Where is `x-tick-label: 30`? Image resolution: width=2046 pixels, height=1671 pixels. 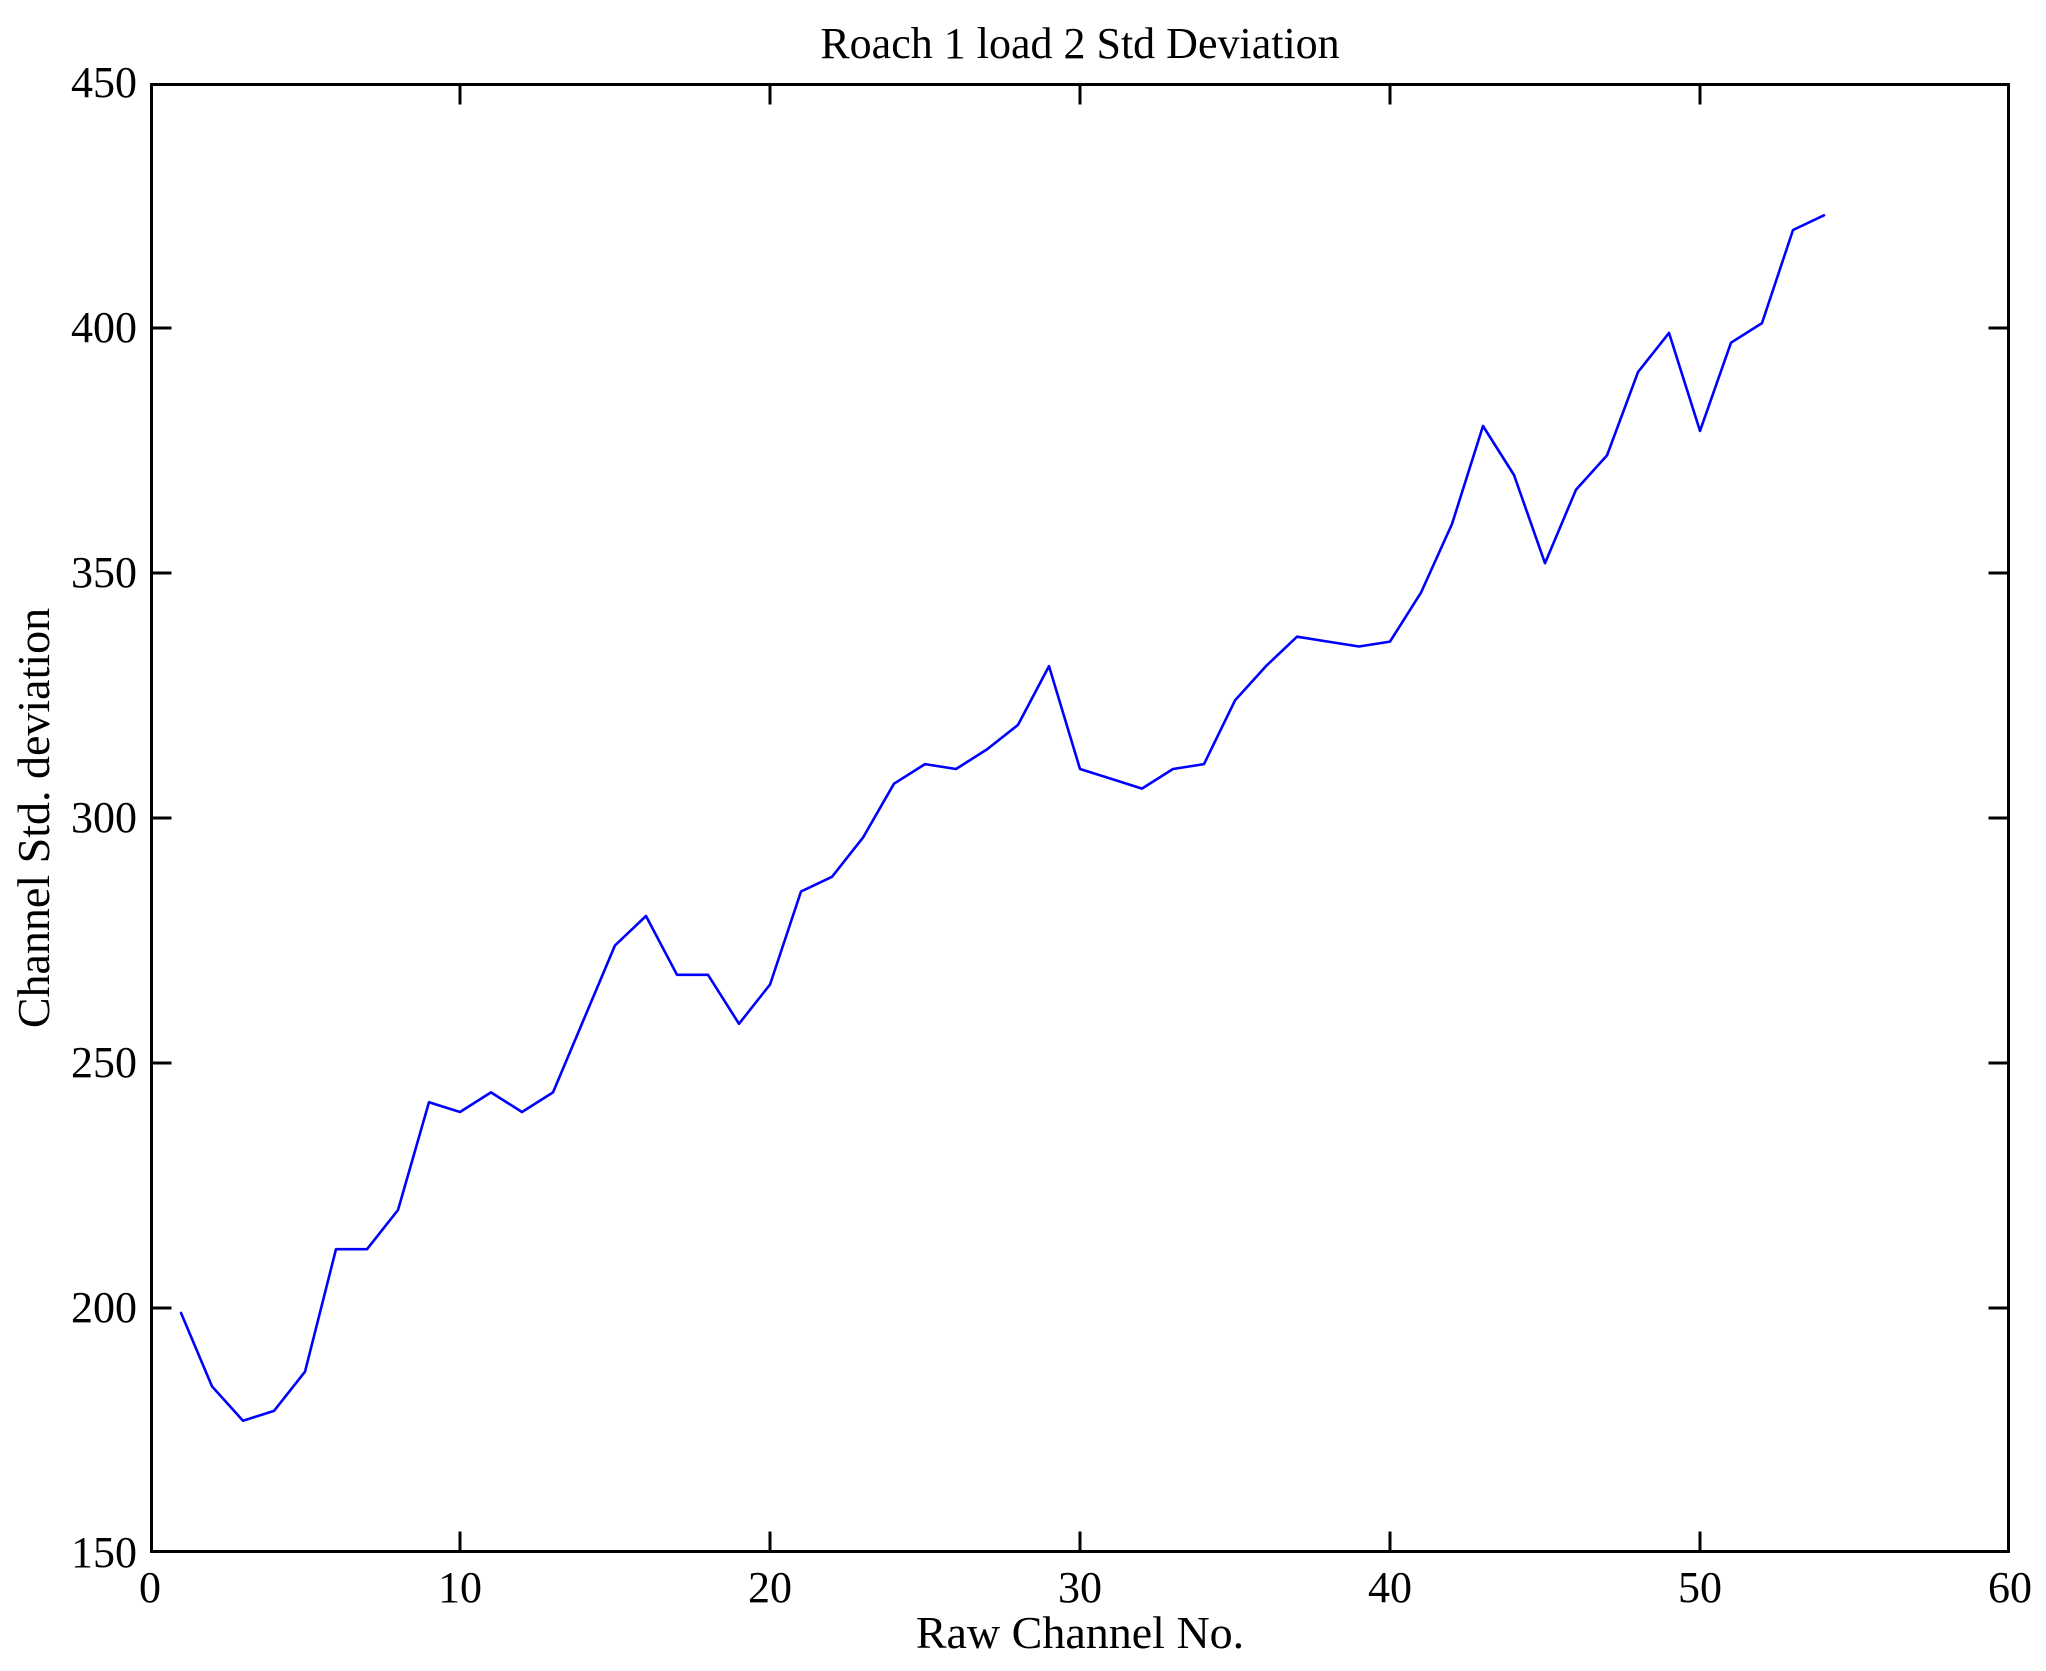
x-tick-label: 30 is located at coordinates (1080, 1587).